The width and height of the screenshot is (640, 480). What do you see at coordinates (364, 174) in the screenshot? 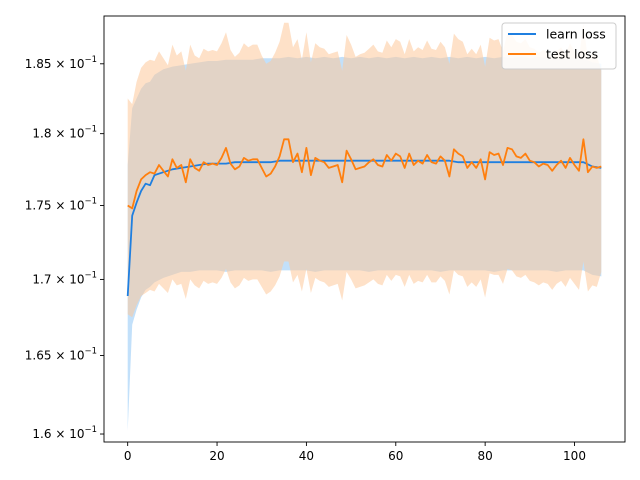
I see `line-test-loss` at bounding box center [364, 174].